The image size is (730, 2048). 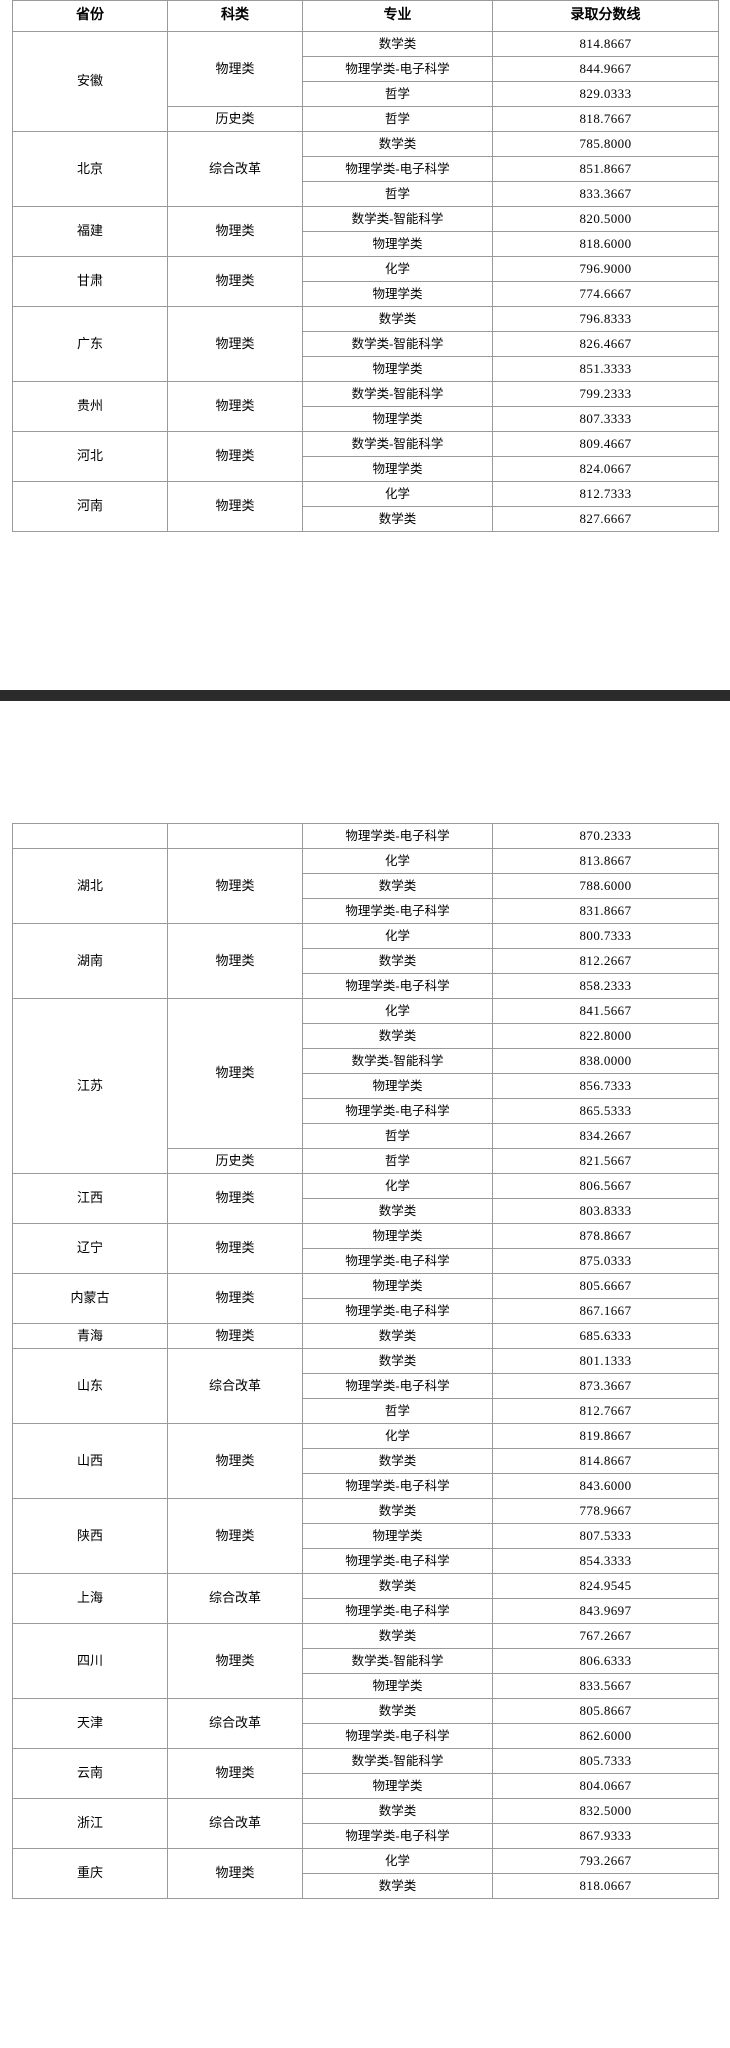 I want to click on cell-score: 809.4667, so click(x=605, y=444).